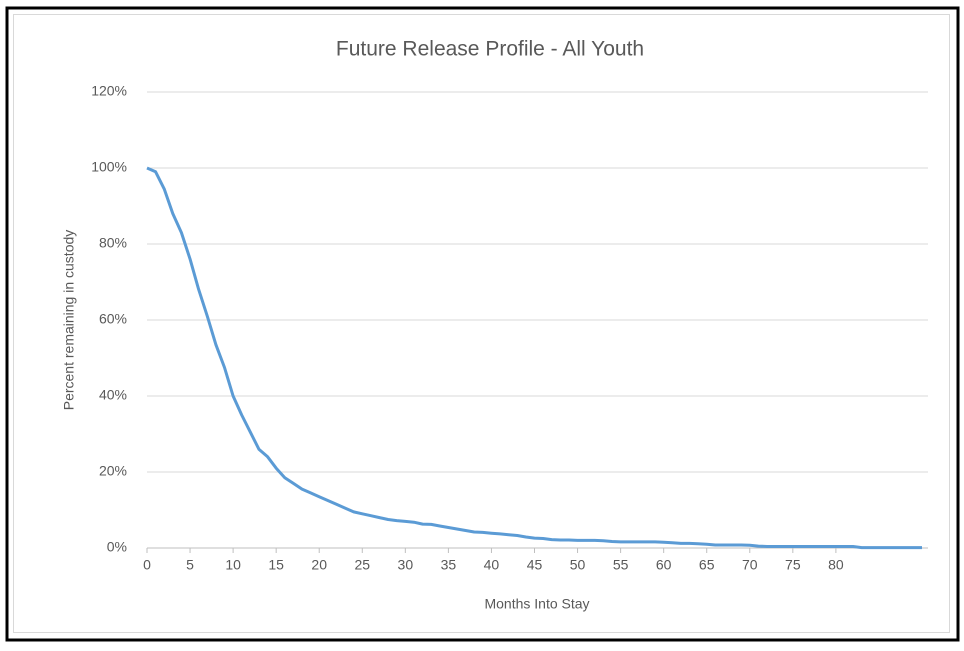  What do you see at coordinates (707, 565) in the screenshot?
I see `x-tick-label: 65` at bounding box center [707, 565].